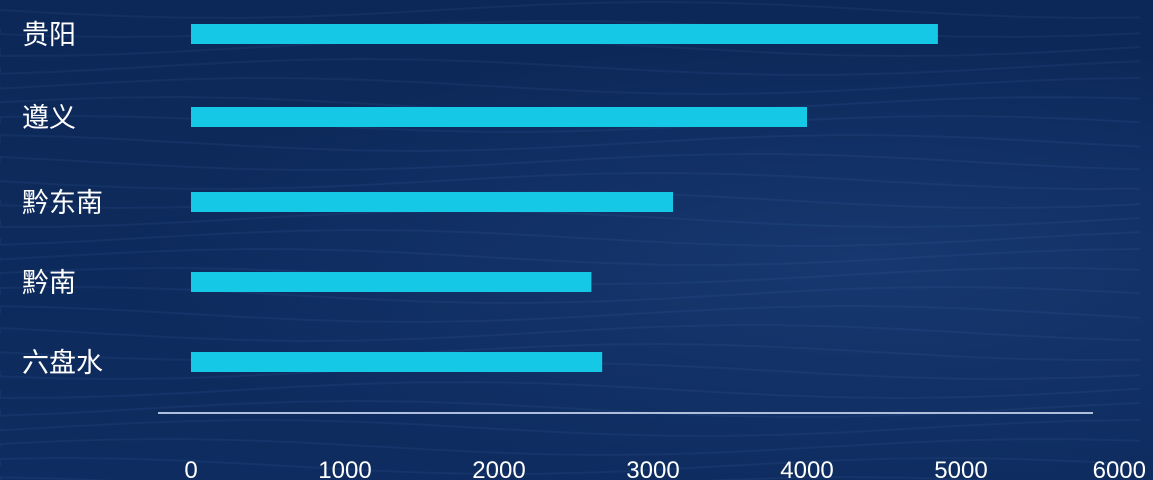  Describe the element at coordinates (498, 468) in the screenshot. I see `x-tick-label: 2000` at that location.